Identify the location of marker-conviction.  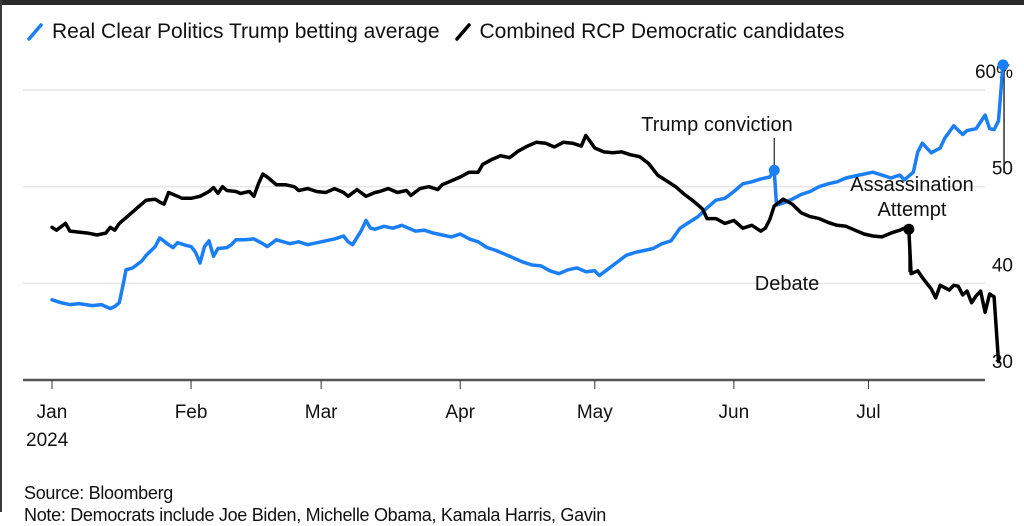
(774, 170).